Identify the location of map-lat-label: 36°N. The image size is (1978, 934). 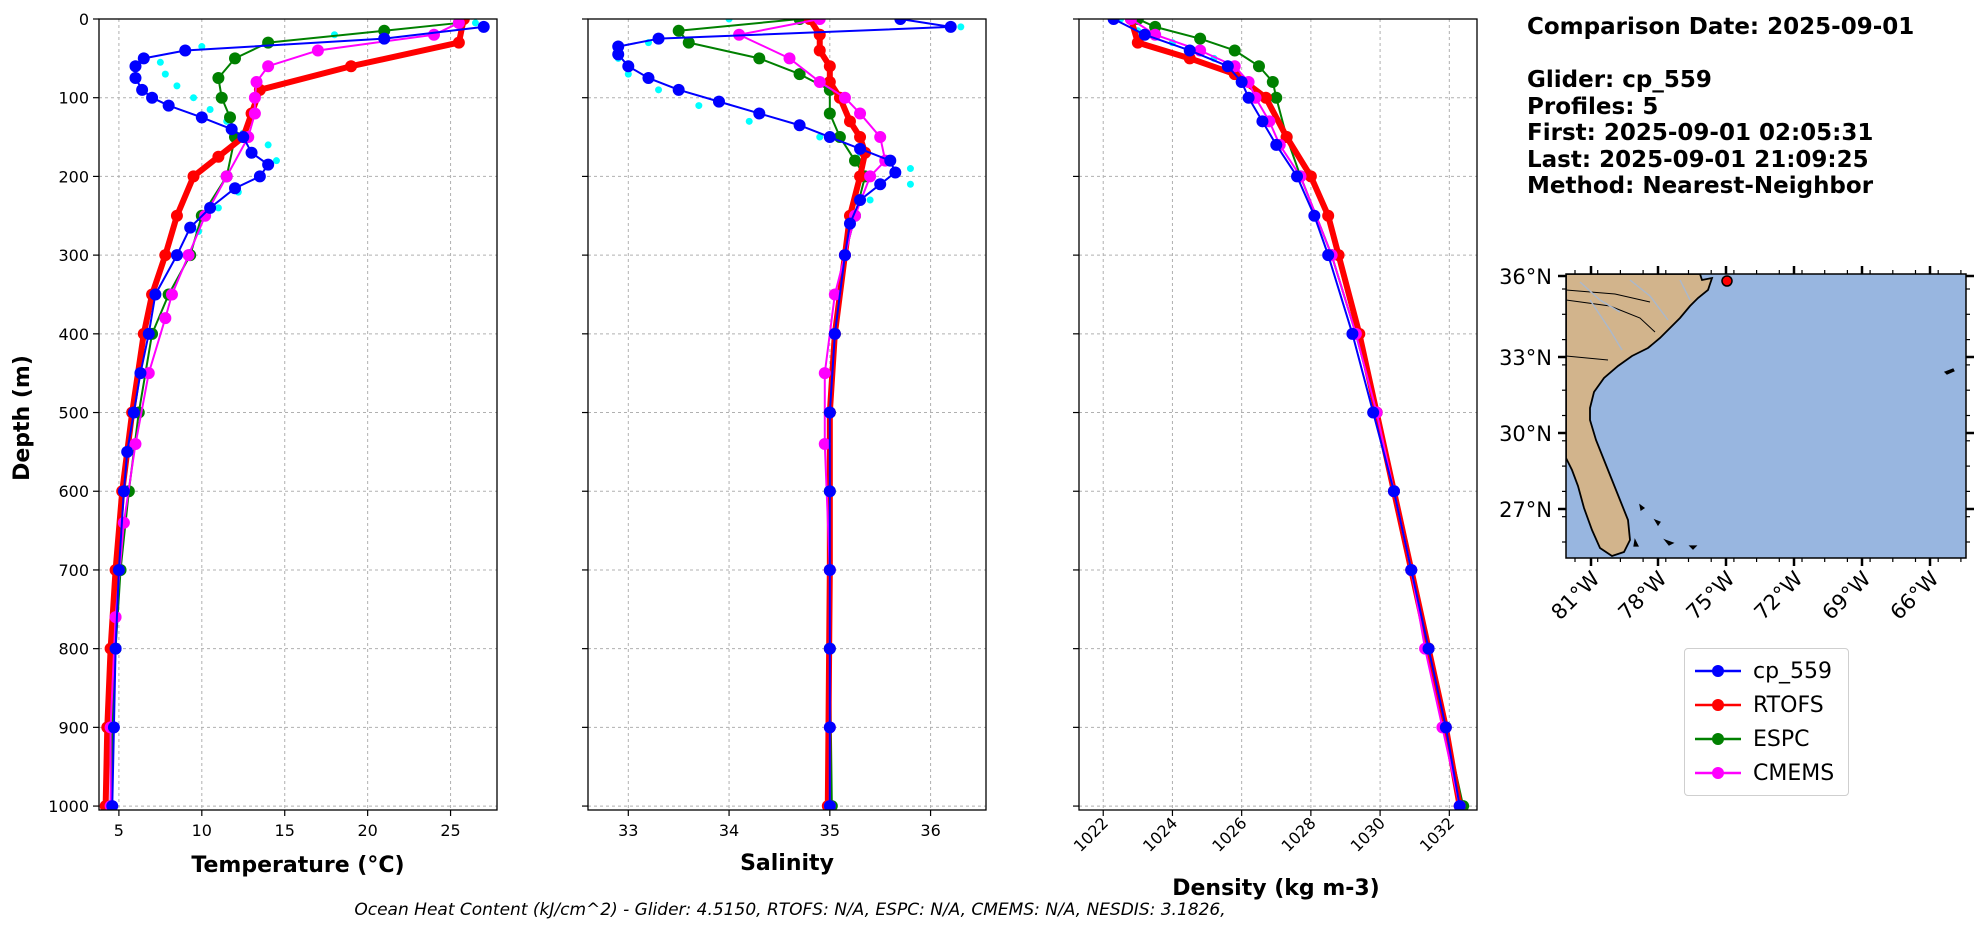
(1525, 277).